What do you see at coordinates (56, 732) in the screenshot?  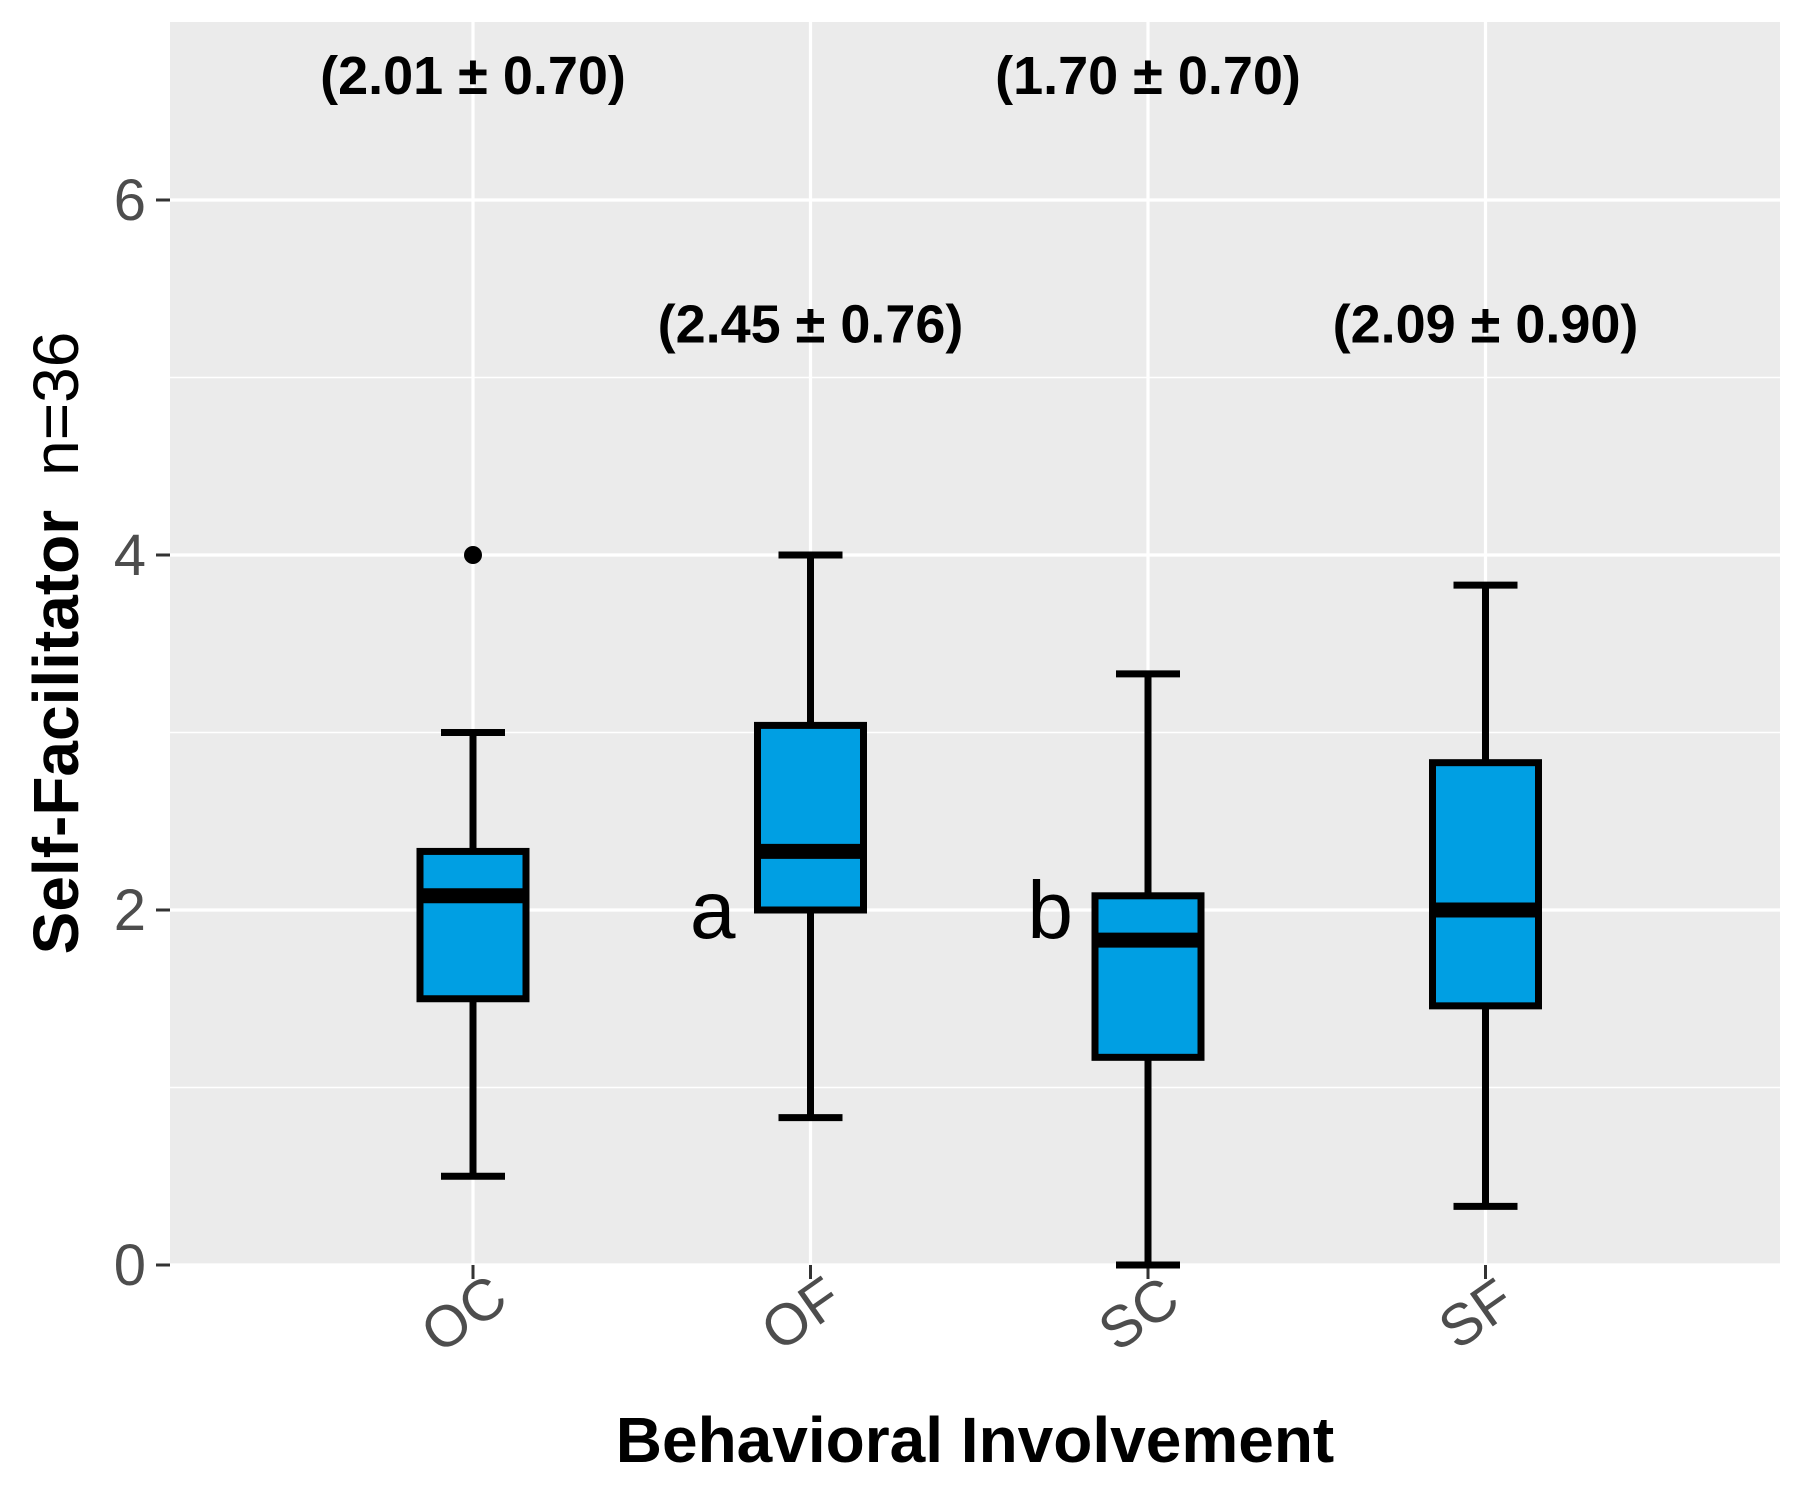 I see `y-axis-title-main: Self-Facilitator` at bounding box center [56, 732].